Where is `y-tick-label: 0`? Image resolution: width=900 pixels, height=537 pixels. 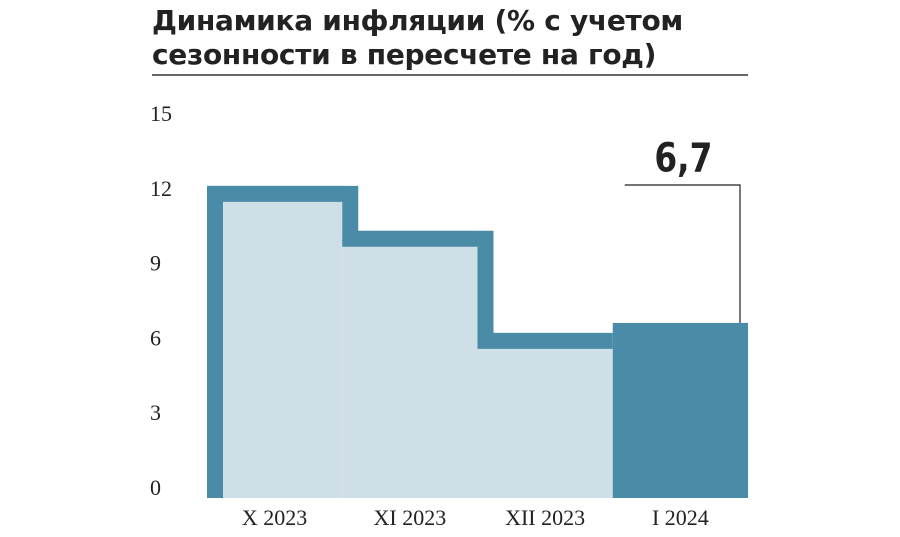 y-tick-label: 0 is located at coordinates (155, 487).